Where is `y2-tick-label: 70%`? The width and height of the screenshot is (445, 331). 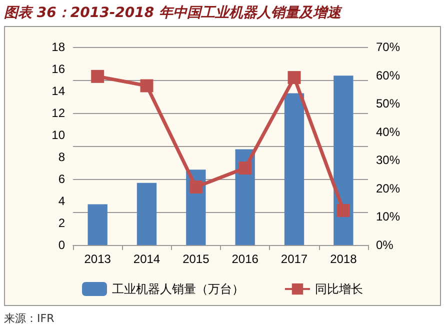
y2-tick-label: 70% is located at coordinates (388, 47).